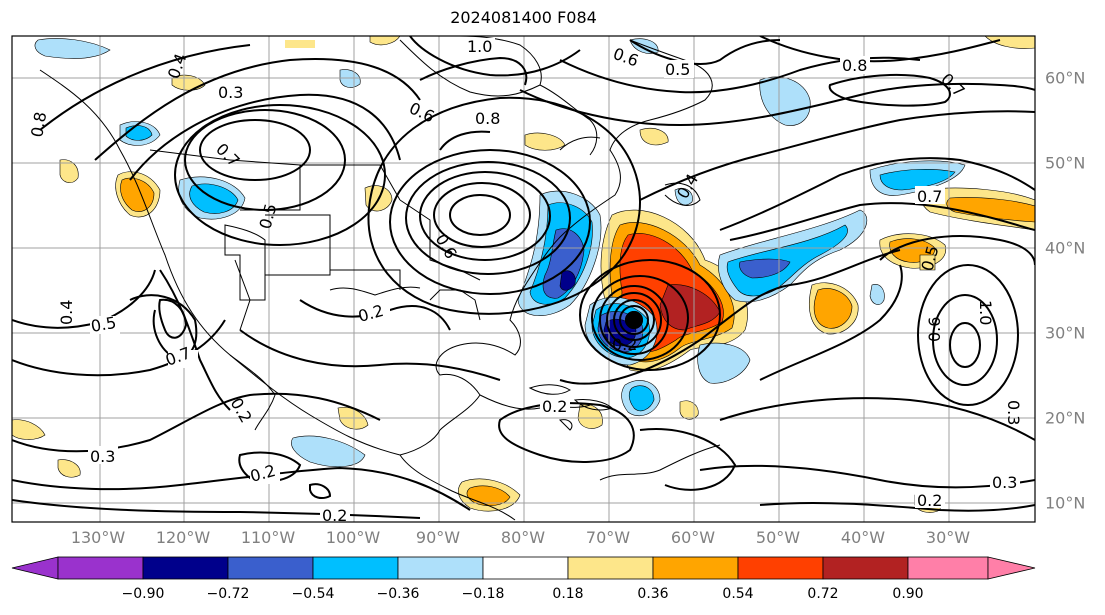 The height and width of the screenshot is (615, 1105). I want to click on colorbar-tick-label: −0.72, so click(228, 594).